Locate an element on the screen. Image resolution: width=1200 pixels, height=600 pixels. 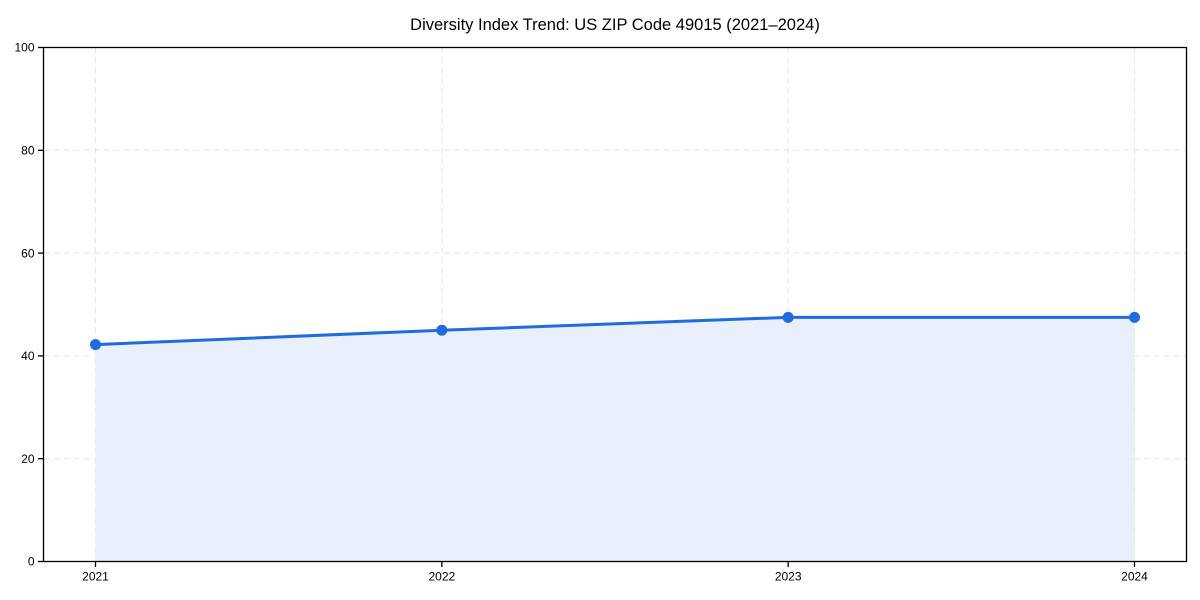
data-point-2024 is located at coordinates (1134, 317).